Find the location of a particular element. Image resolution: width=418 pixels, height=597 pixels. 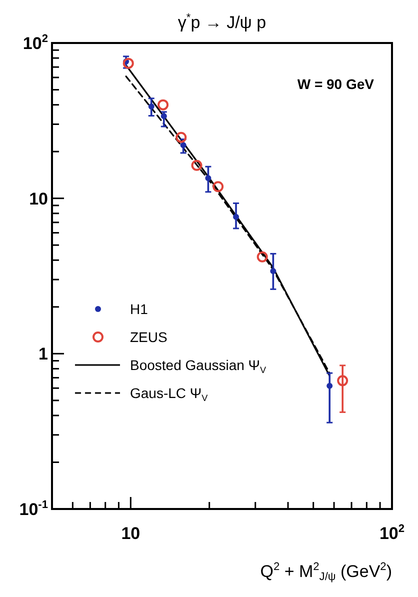

y-tick-label: 10 is located at coordinates (38, 198).